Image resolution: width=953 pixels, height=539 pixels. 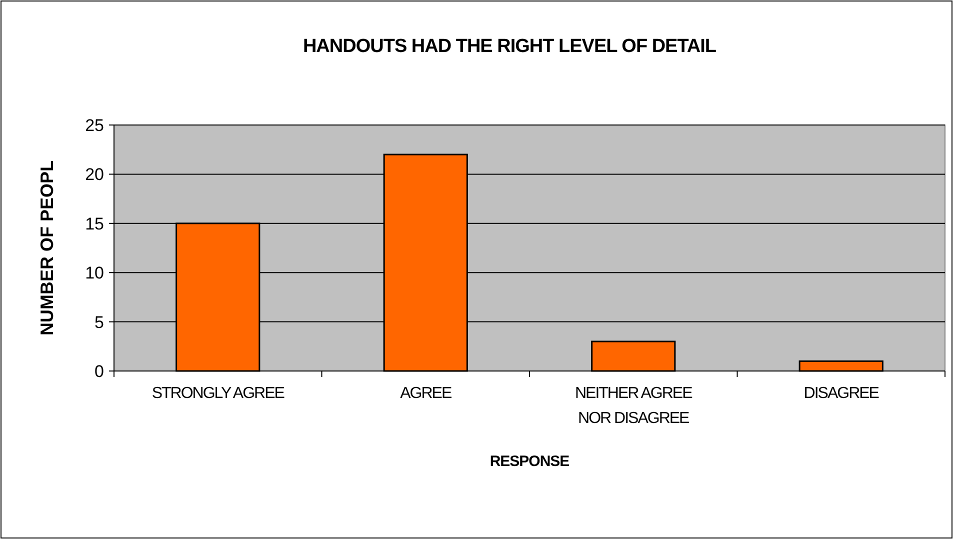 I want to click on x-axis-title: RESPONSE, so click(x=530, y=461).